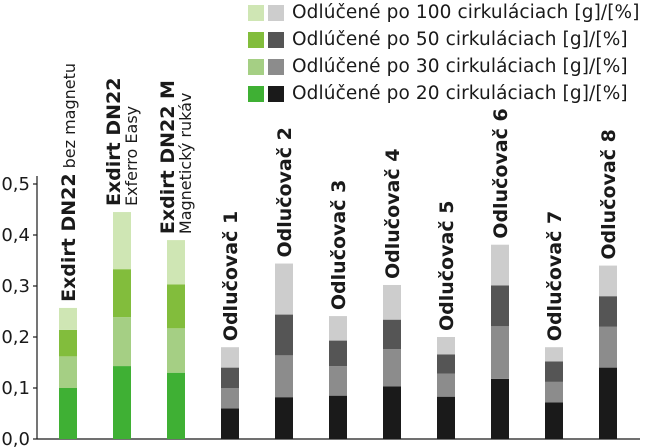 The image size is (650, 448). Describe the element at coordinates (231, 276) in the screenshot. I see `category-label: Odlučovač 1` at that location.